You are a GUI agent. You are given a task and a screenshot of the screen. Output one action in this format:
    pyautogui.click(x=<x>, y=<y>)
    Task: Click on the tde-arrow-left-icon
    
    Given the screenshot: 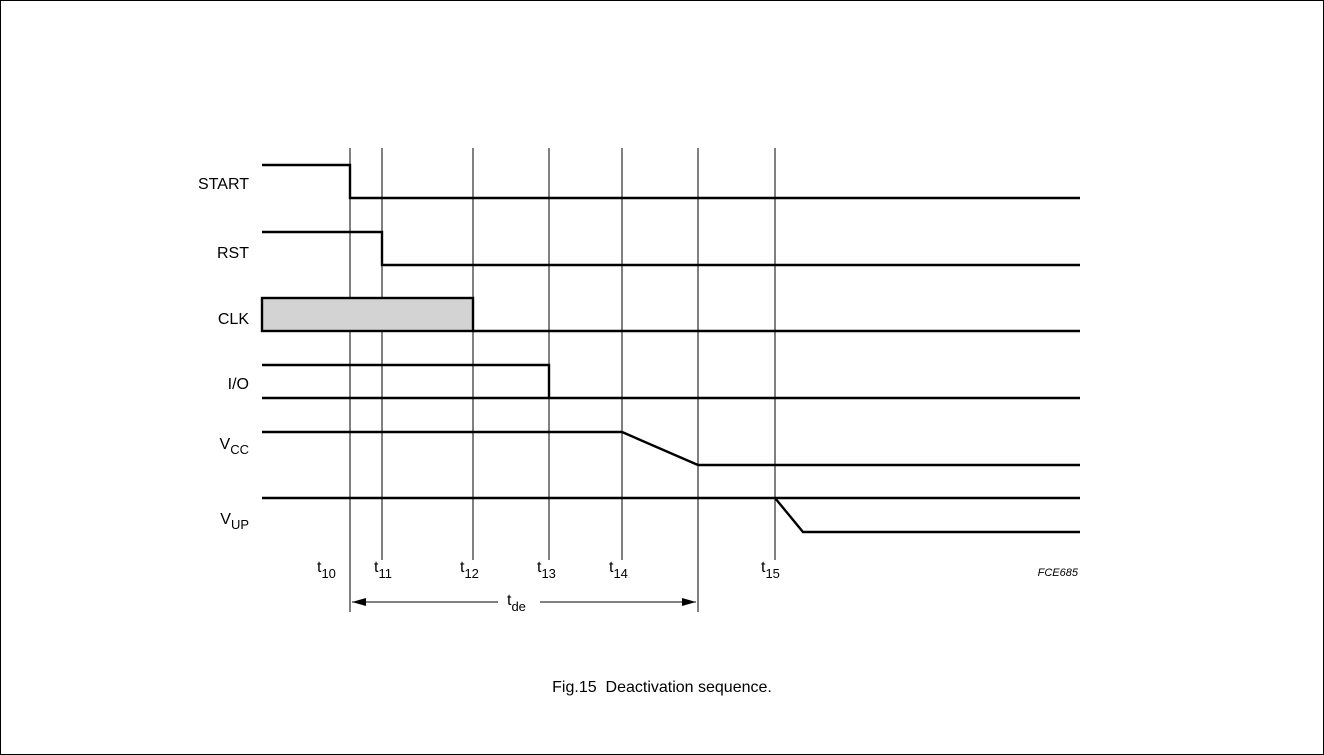 What is the action you would take?
    pyautogui.click(x=359, y=602)
    